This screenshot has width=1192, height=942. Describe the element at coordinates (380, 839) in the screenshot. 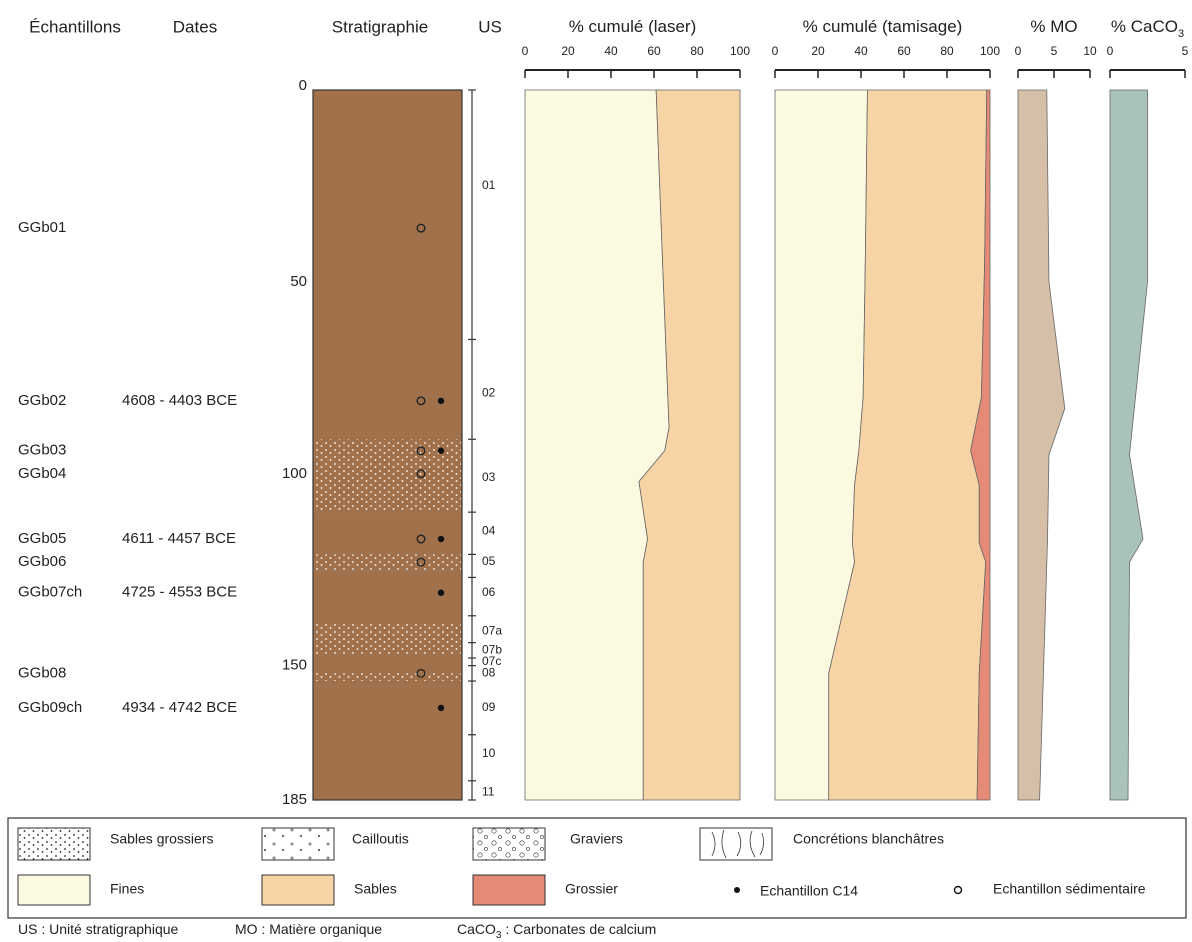

I see `legend-label: Cailloutis` at that location.